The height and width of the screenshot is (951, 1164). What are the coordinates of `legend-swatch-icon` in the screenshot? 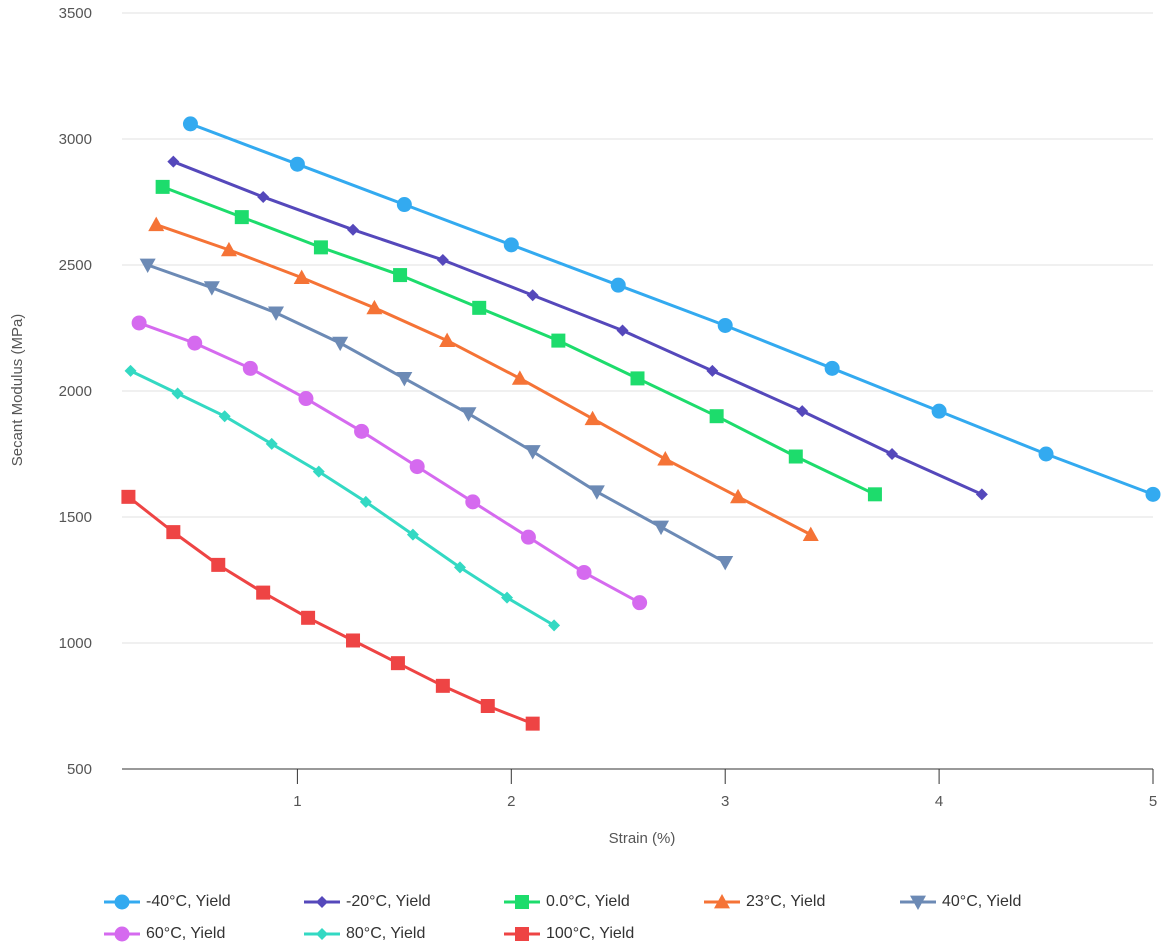 It's located at (322, 902).